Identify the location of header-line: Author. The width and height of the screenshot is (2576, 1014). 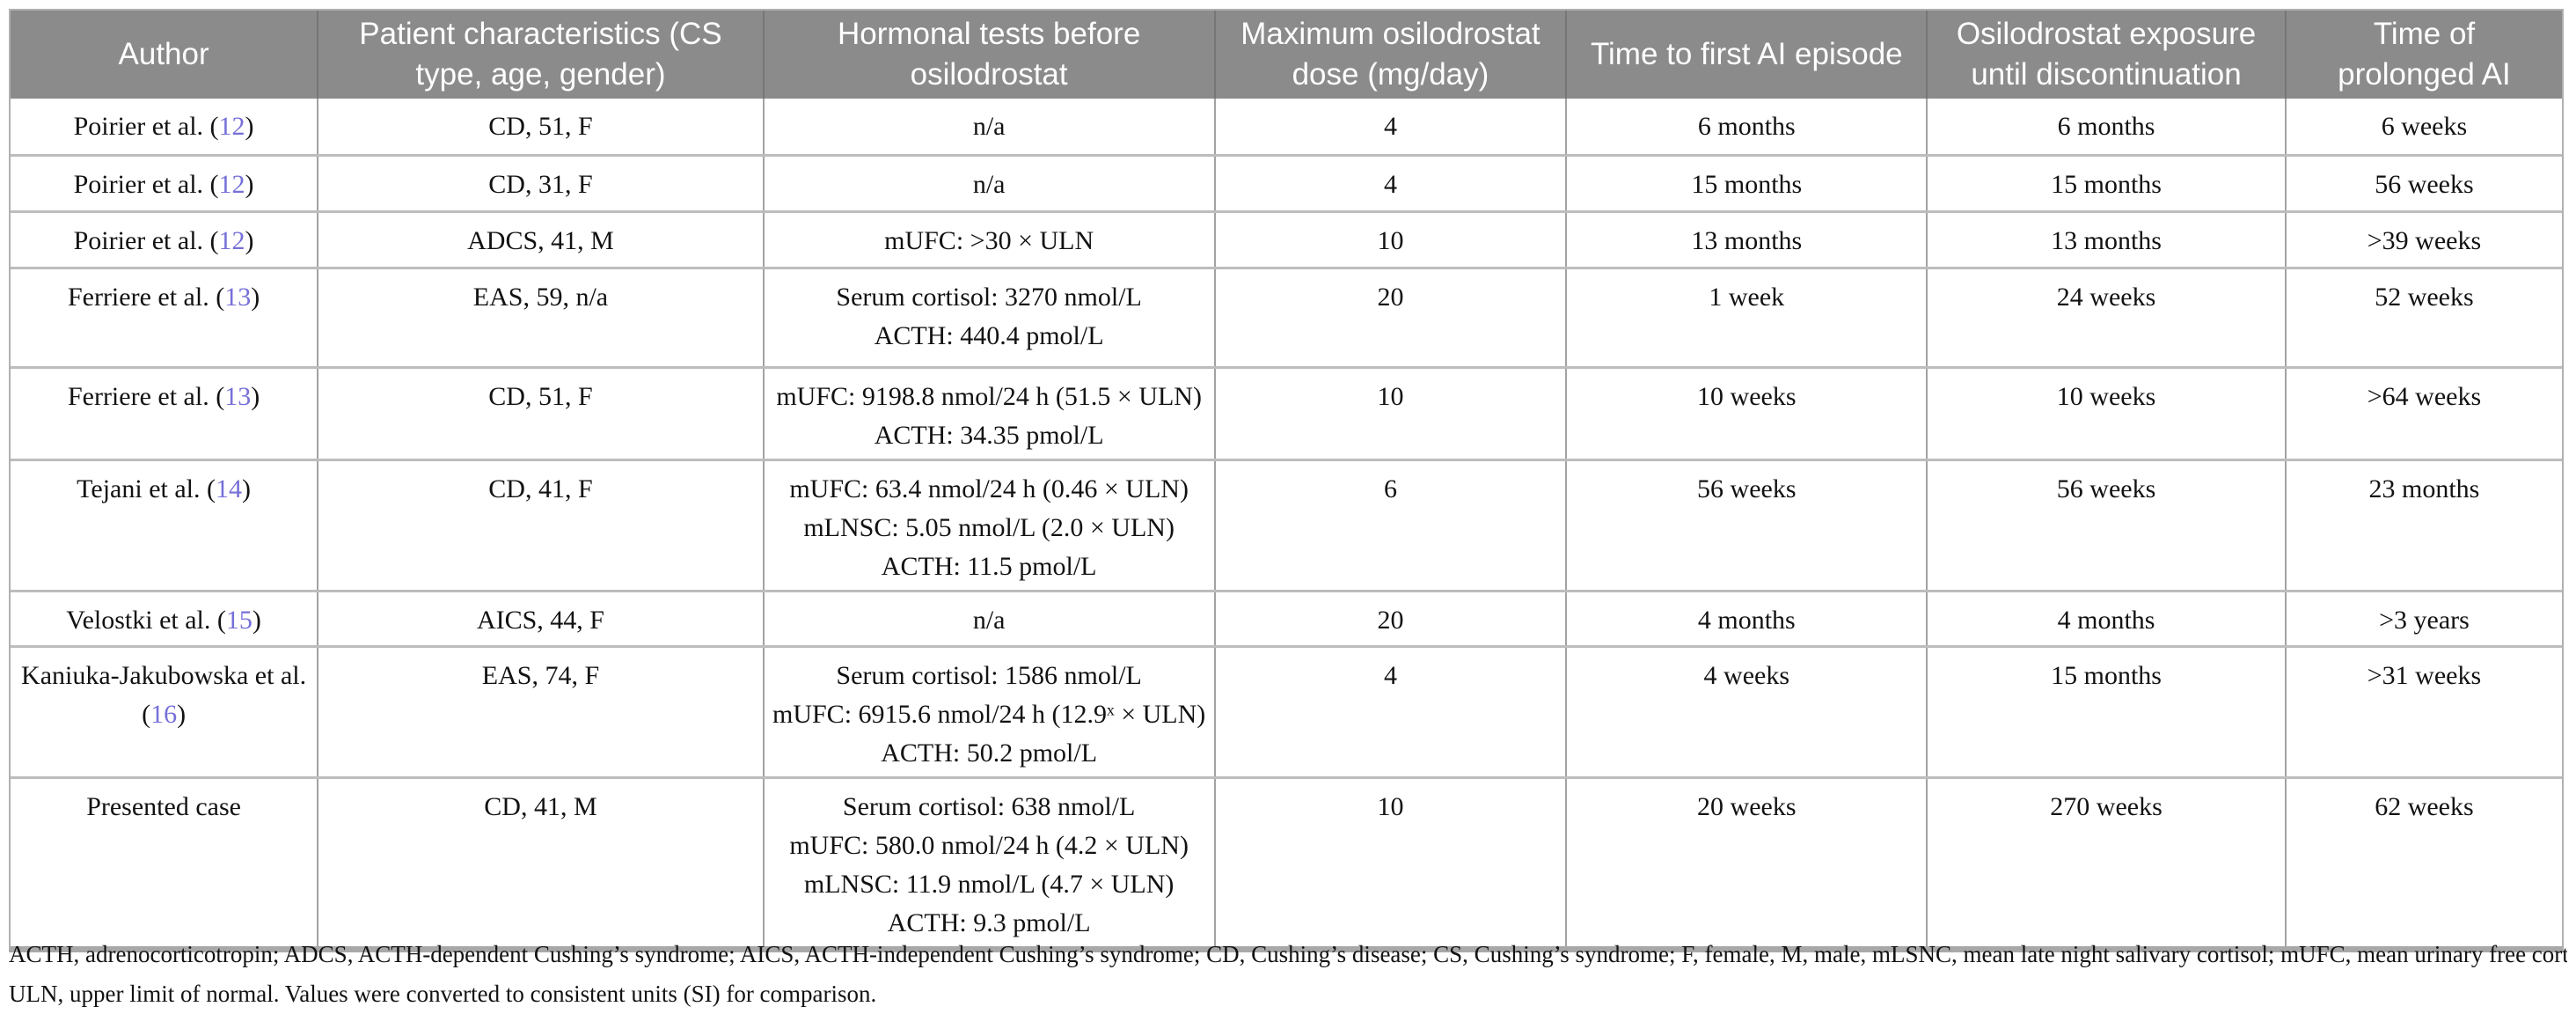
(163, 54).